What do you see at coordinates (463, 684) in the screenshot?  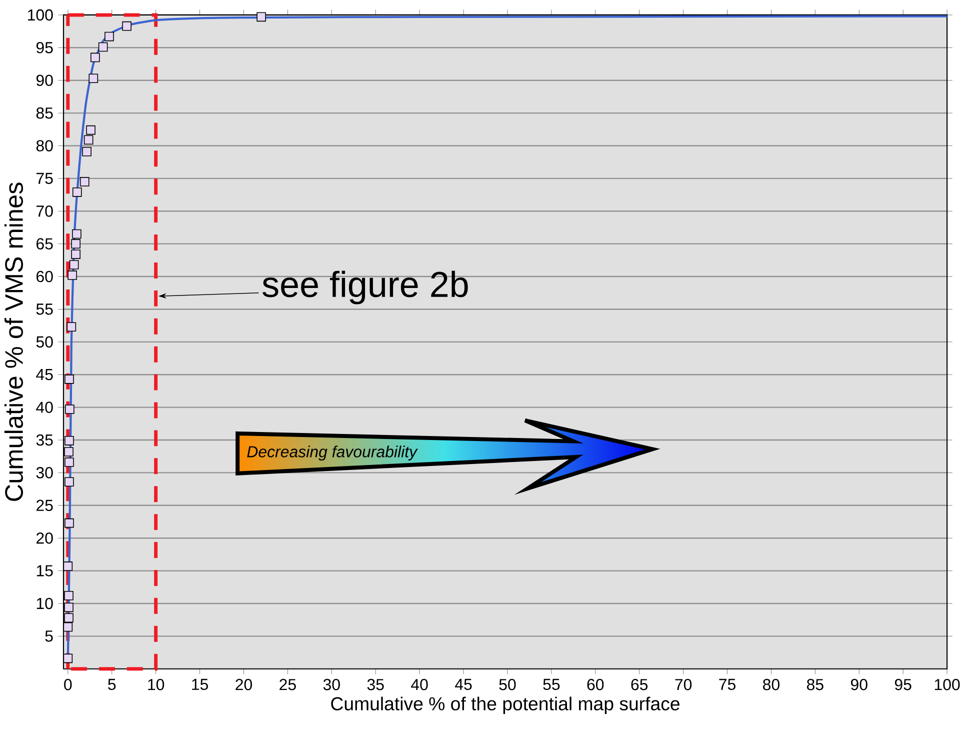 I see `x-tick-label: 45` at bounding box center [463, 684].